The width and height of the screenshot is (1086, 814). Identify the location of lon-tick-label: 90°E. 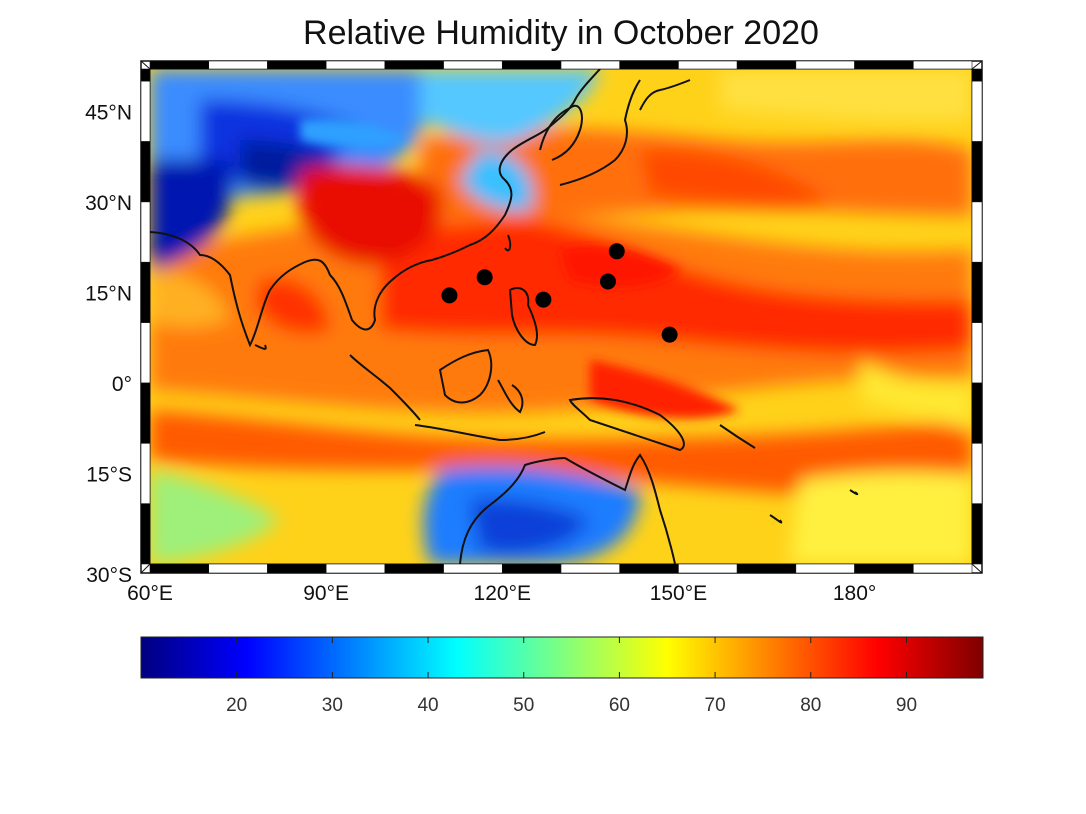
(326, 593).